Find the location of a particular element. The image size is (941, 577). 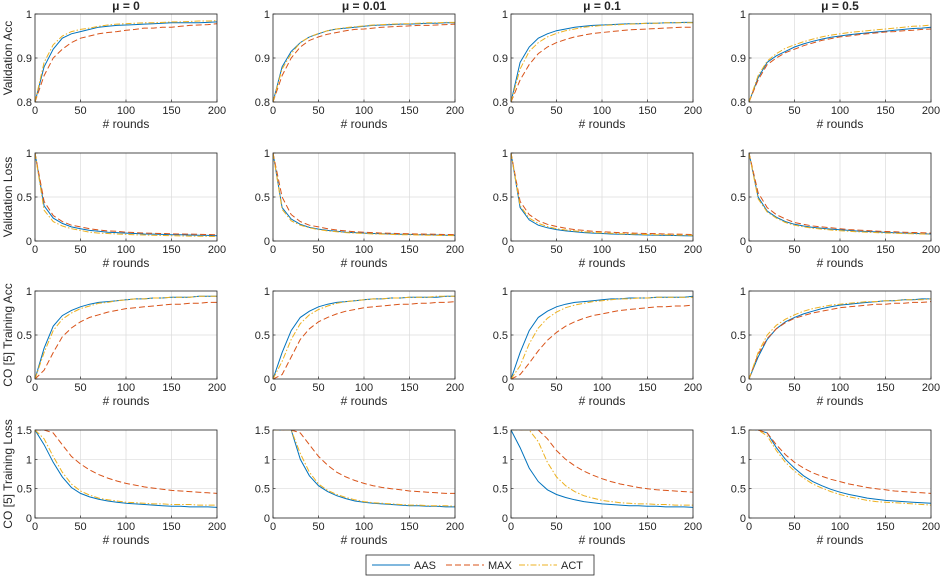

subplot-r3-c4: 0 50 100 150 200 0 0.5 1 # rounds is located at coordinates (835, 347).